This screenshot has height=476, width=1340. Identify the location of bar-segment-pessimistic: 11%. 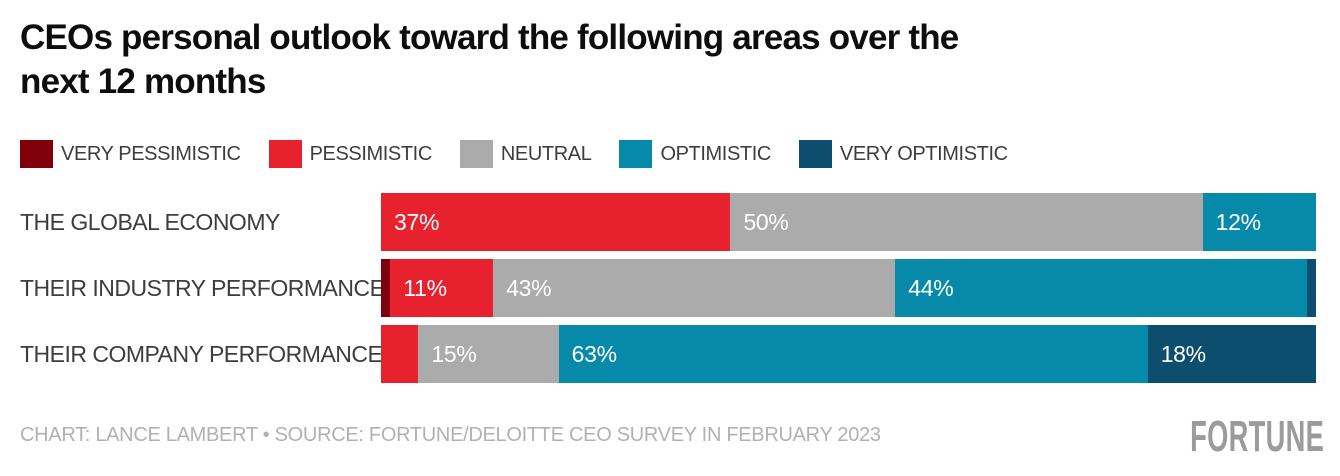
(442, 288).